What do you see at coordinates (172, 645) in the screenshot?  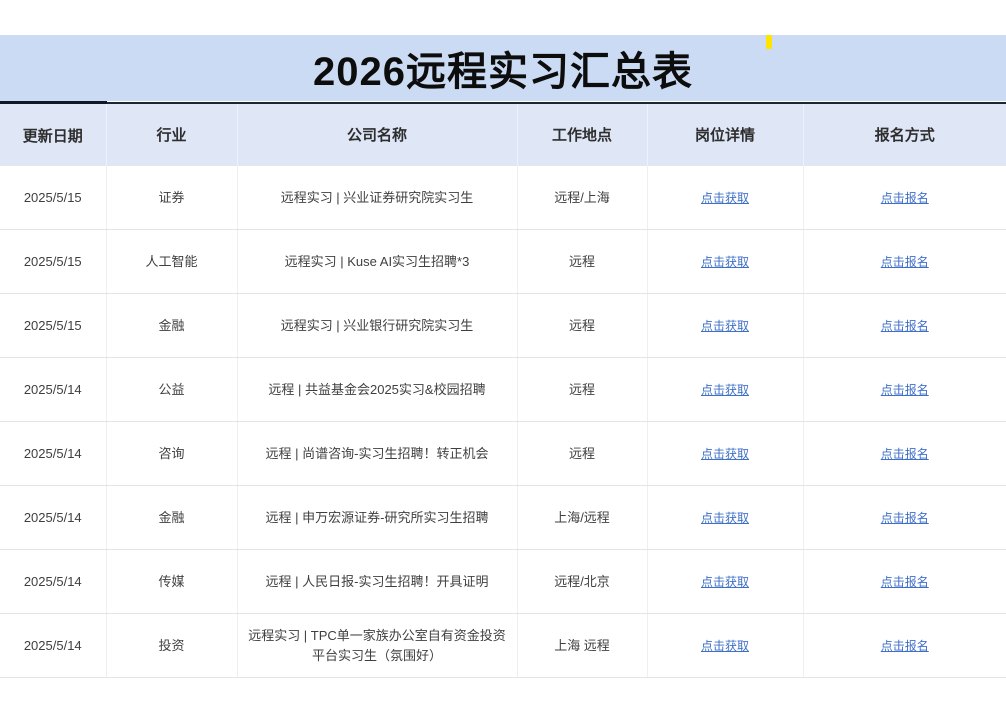 I see `industry-cell: 投资` at bounding box center [172, 645].